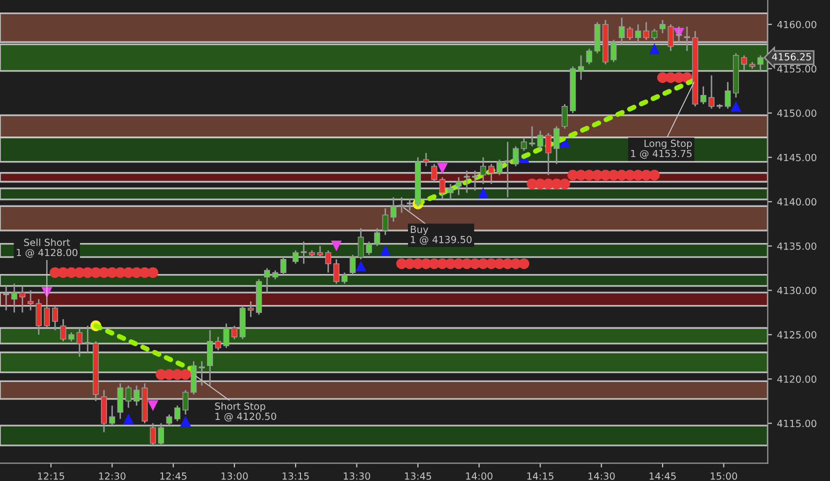 The width and height of the screenshot is (830, 481). I want to click on x-tick-label: 12:15, so click(51, 476).